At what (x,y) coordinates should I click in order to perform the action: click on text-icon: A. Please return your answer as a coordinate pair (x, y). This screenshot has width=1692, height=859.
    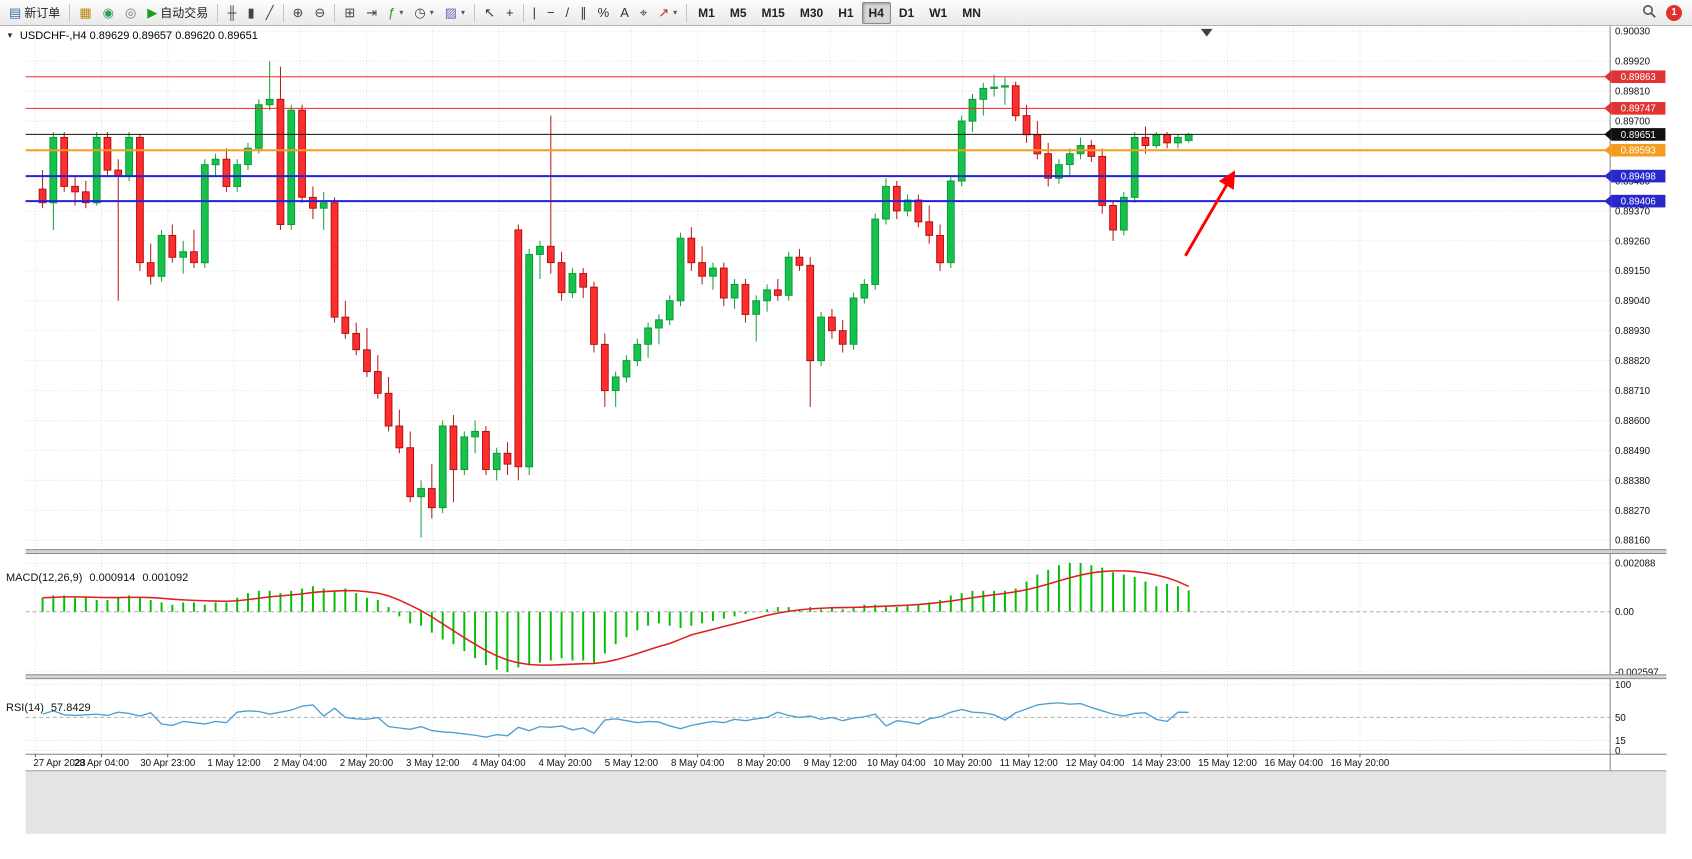
    Looking at the image, I should click on (624, 12).